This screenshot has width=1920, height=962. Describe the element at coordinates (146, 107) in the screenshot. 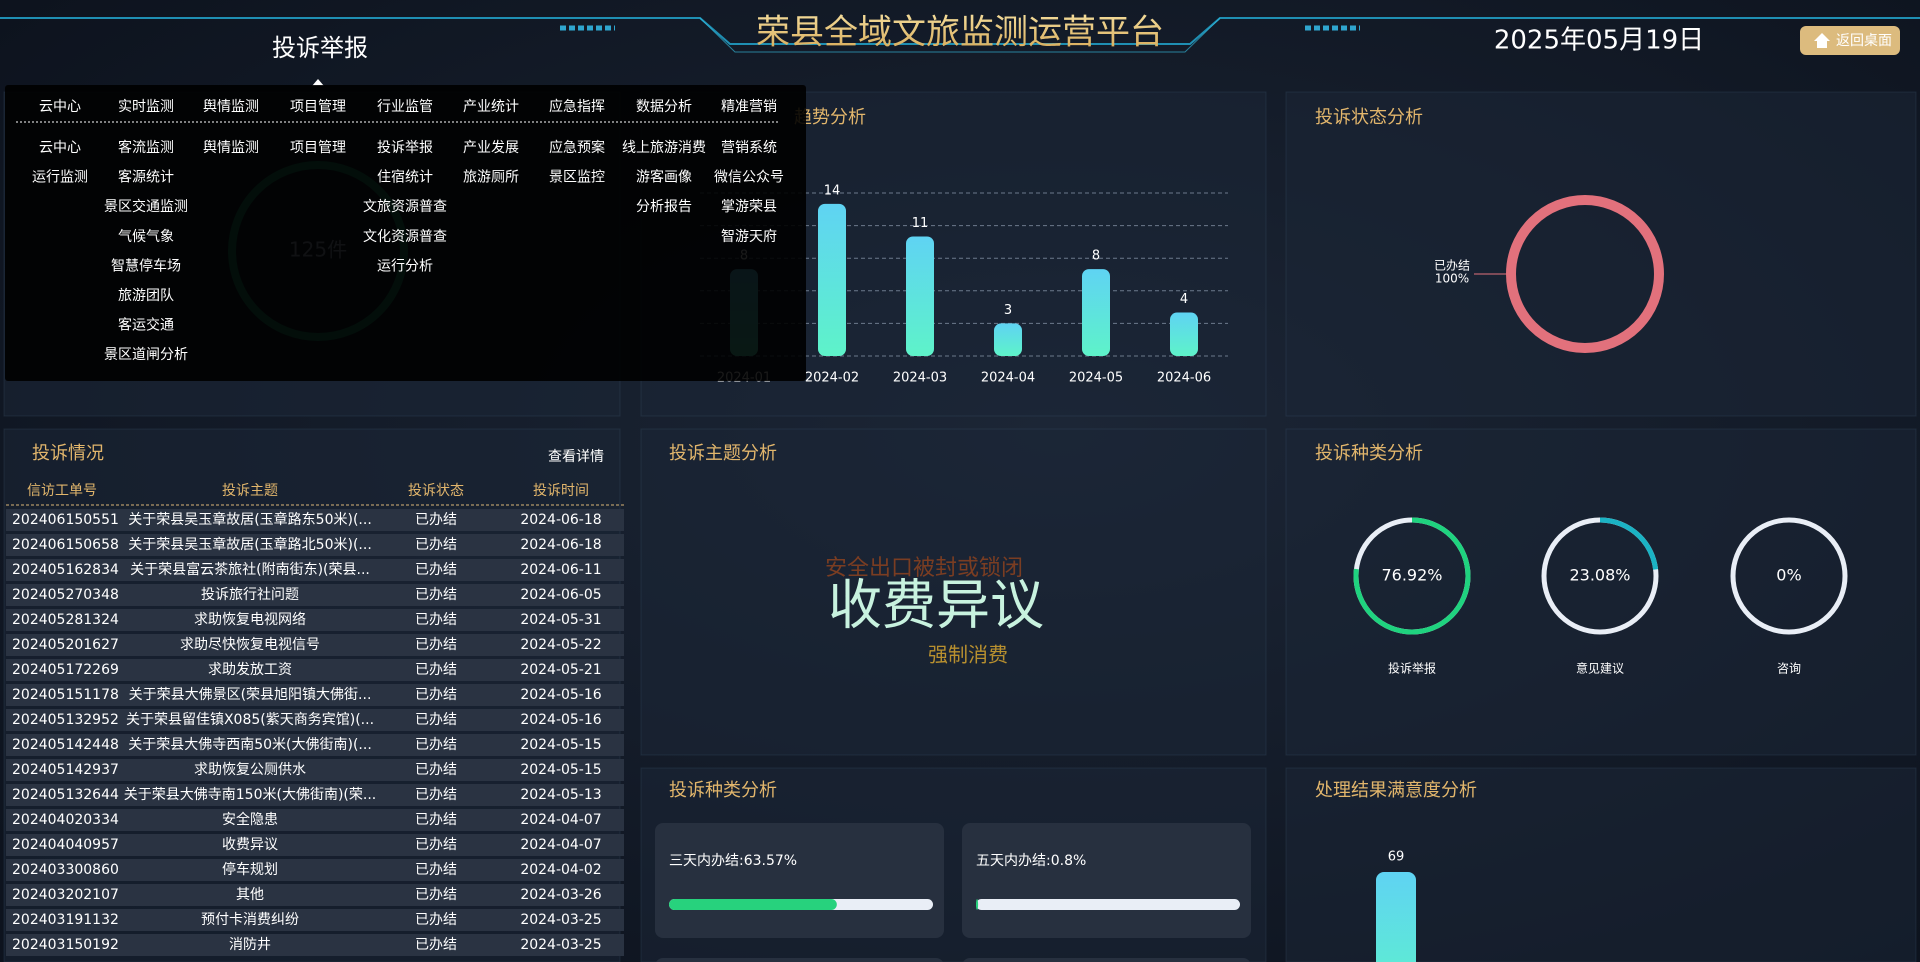

I see `menu-top-item: 实时监测` at that location.